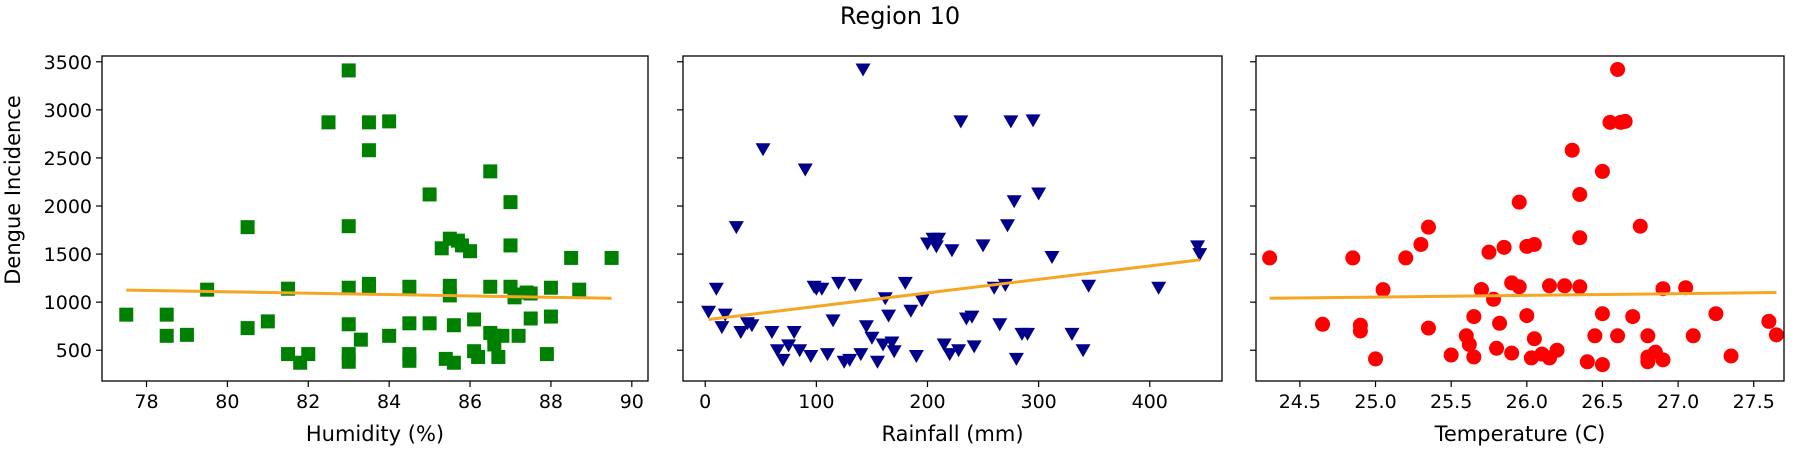 This screenshot has height=450, width=1800. Describe the element at coordinates (68, 207) in the screenshot. I see `humidity-y-tick-label: 2000` at that location.